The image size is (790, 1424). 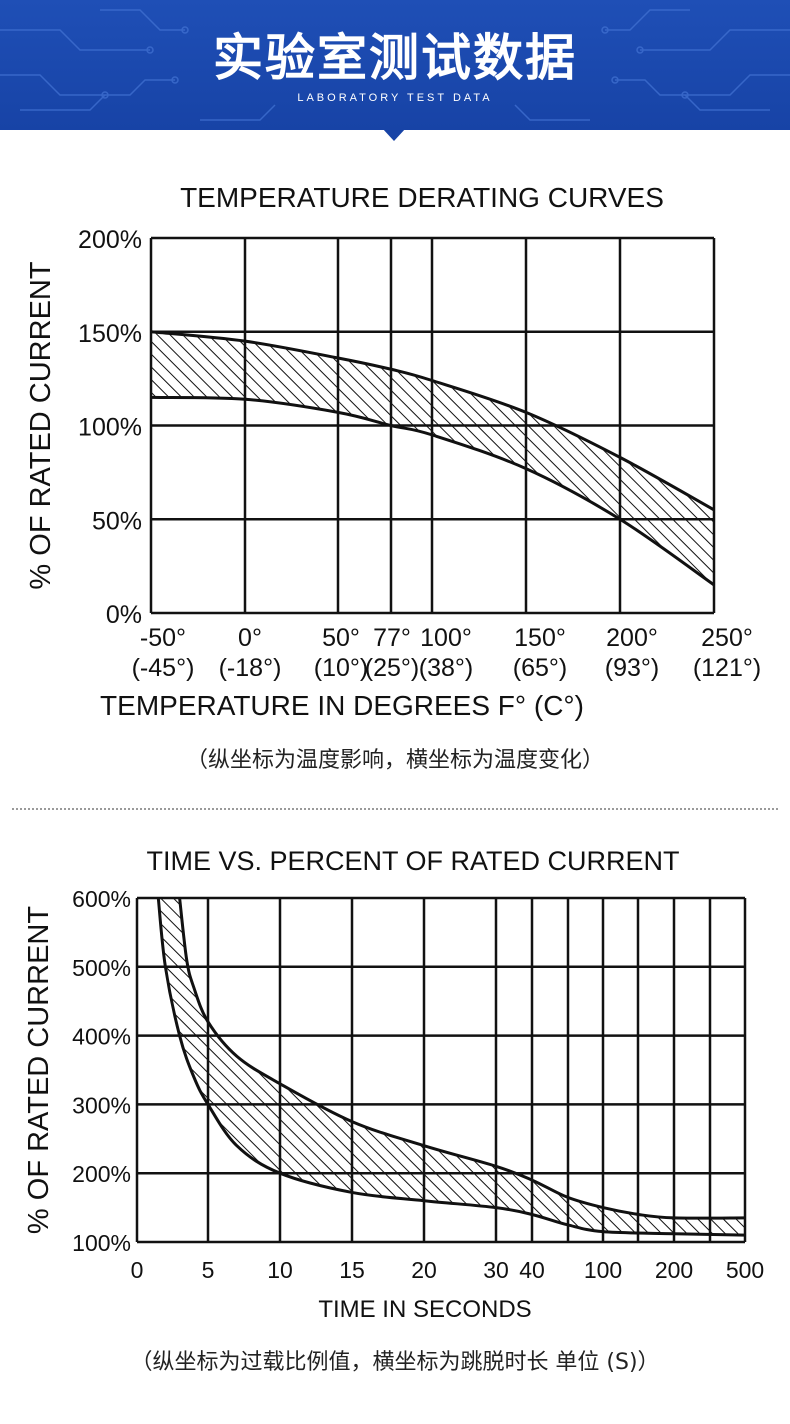 I want to click on chart2-x-tick-label: 40, so click(x=532, y=1270).